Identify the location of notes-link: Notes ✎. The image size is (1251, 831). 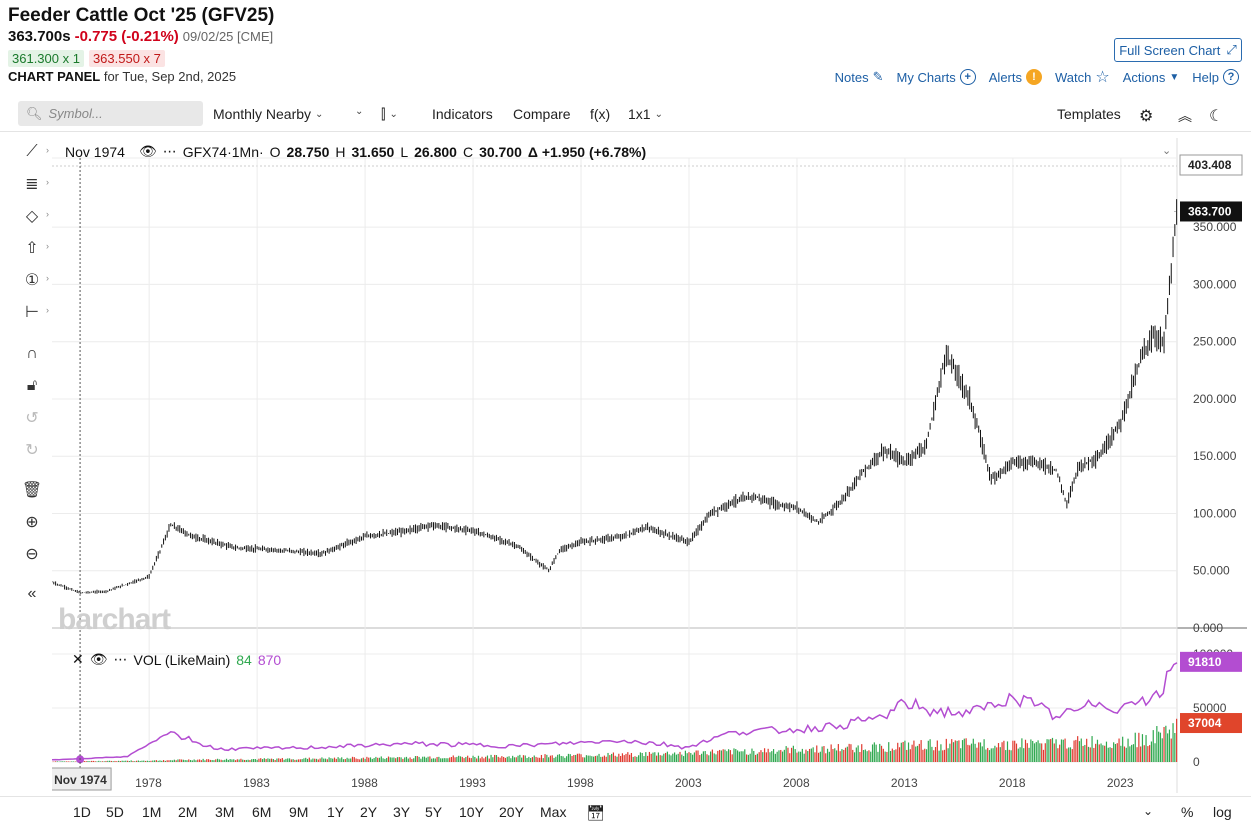
(859, 77).